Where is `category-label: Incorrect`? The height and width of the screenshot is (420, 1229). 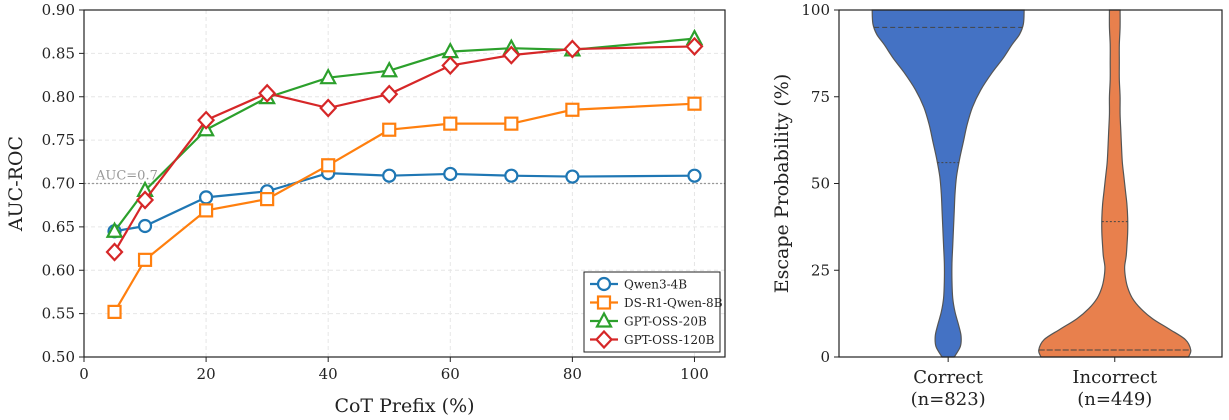 category-label: Incorrect is located at coordinates (1115, 377).